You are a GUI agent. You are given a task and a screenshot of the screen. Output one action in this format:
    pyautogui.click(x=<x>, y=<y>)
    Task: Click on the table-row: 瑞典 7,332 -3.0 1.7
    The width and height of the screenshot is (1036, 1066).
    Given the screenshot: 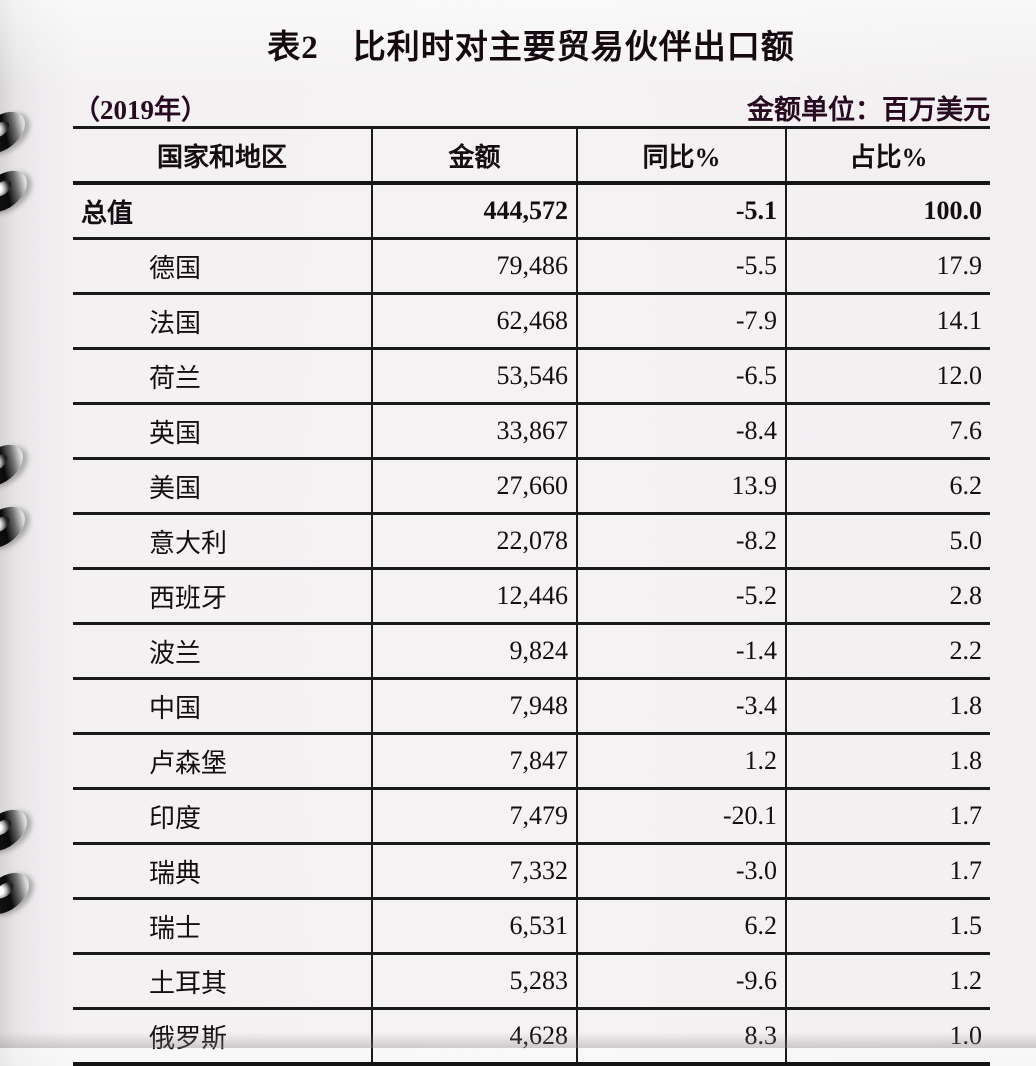 What is the action you would take?
    pyautogui.click(x=531, y=871)
    